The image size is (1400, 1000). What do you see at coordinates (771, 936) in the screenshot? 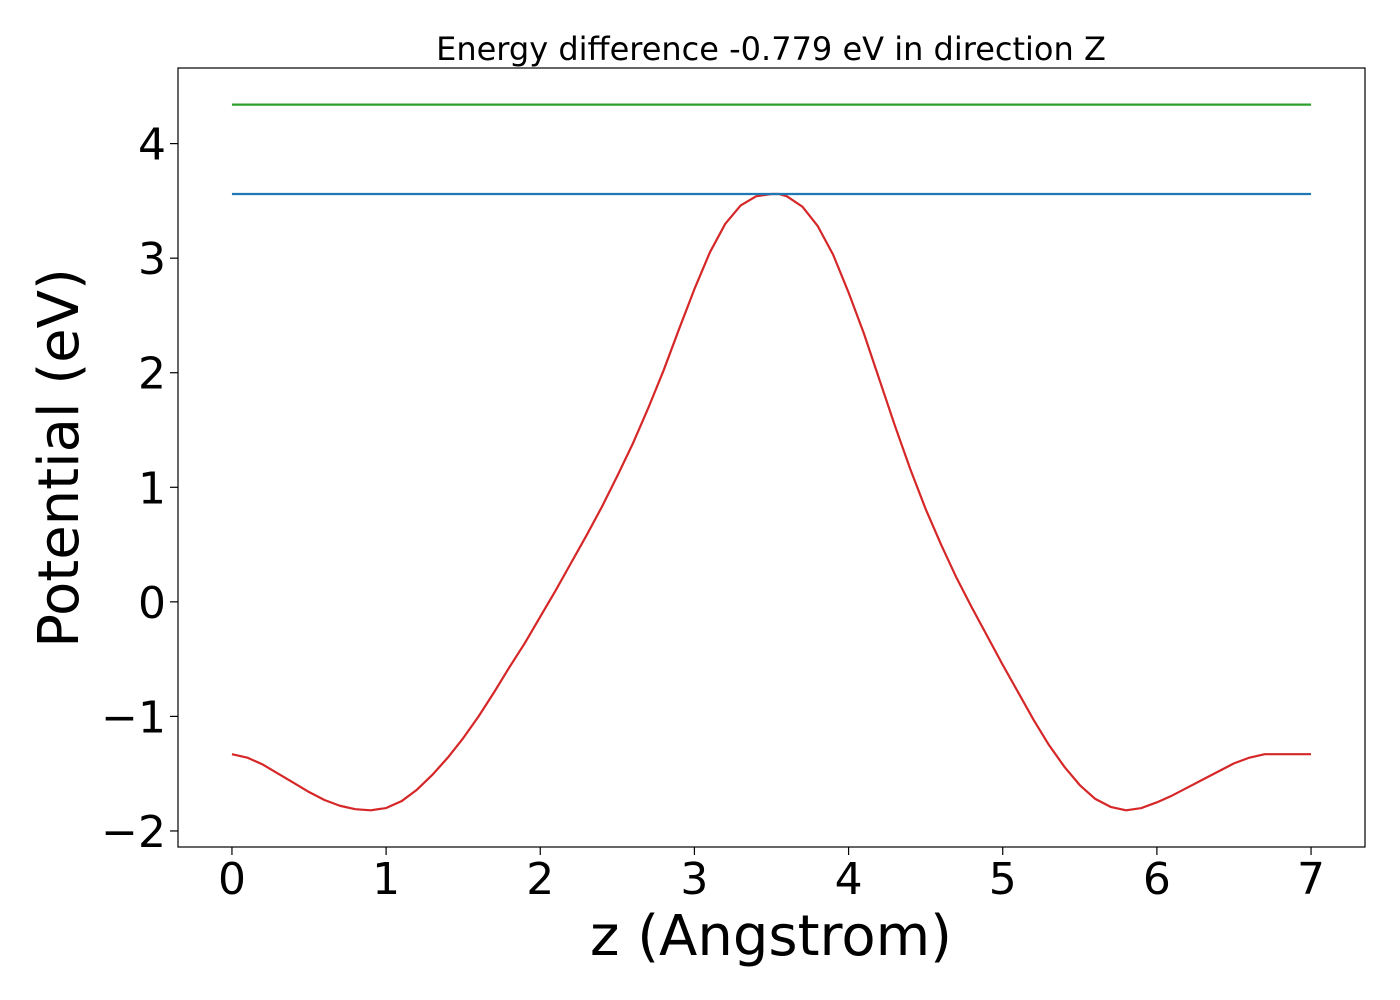
I see `x-axis-label: z (Angstrom)` at bounding box center [771, 936].